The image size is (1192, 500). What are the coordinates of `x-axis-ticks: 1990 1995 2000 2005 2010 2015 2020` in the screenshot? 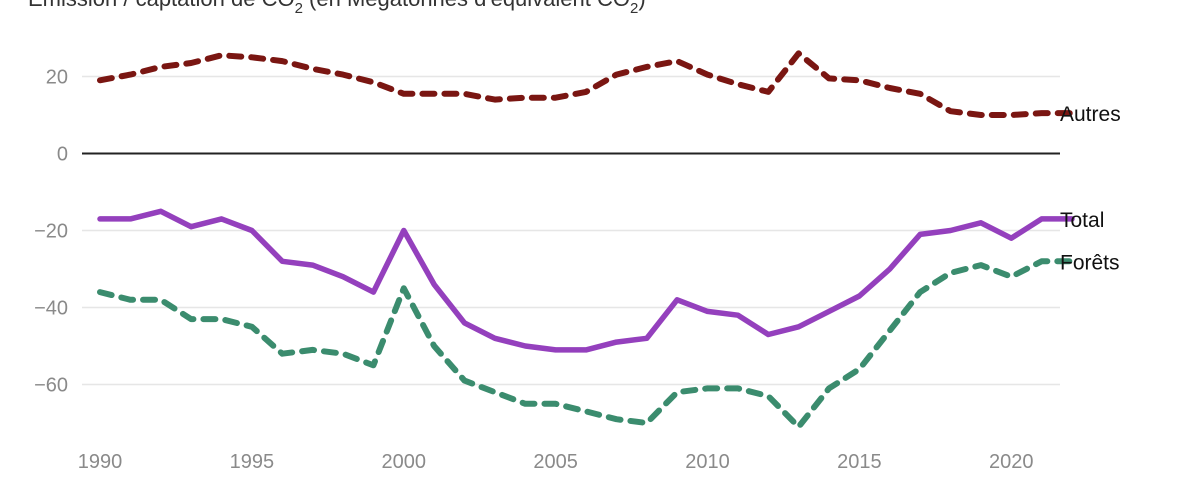 It's located at (556, 462).